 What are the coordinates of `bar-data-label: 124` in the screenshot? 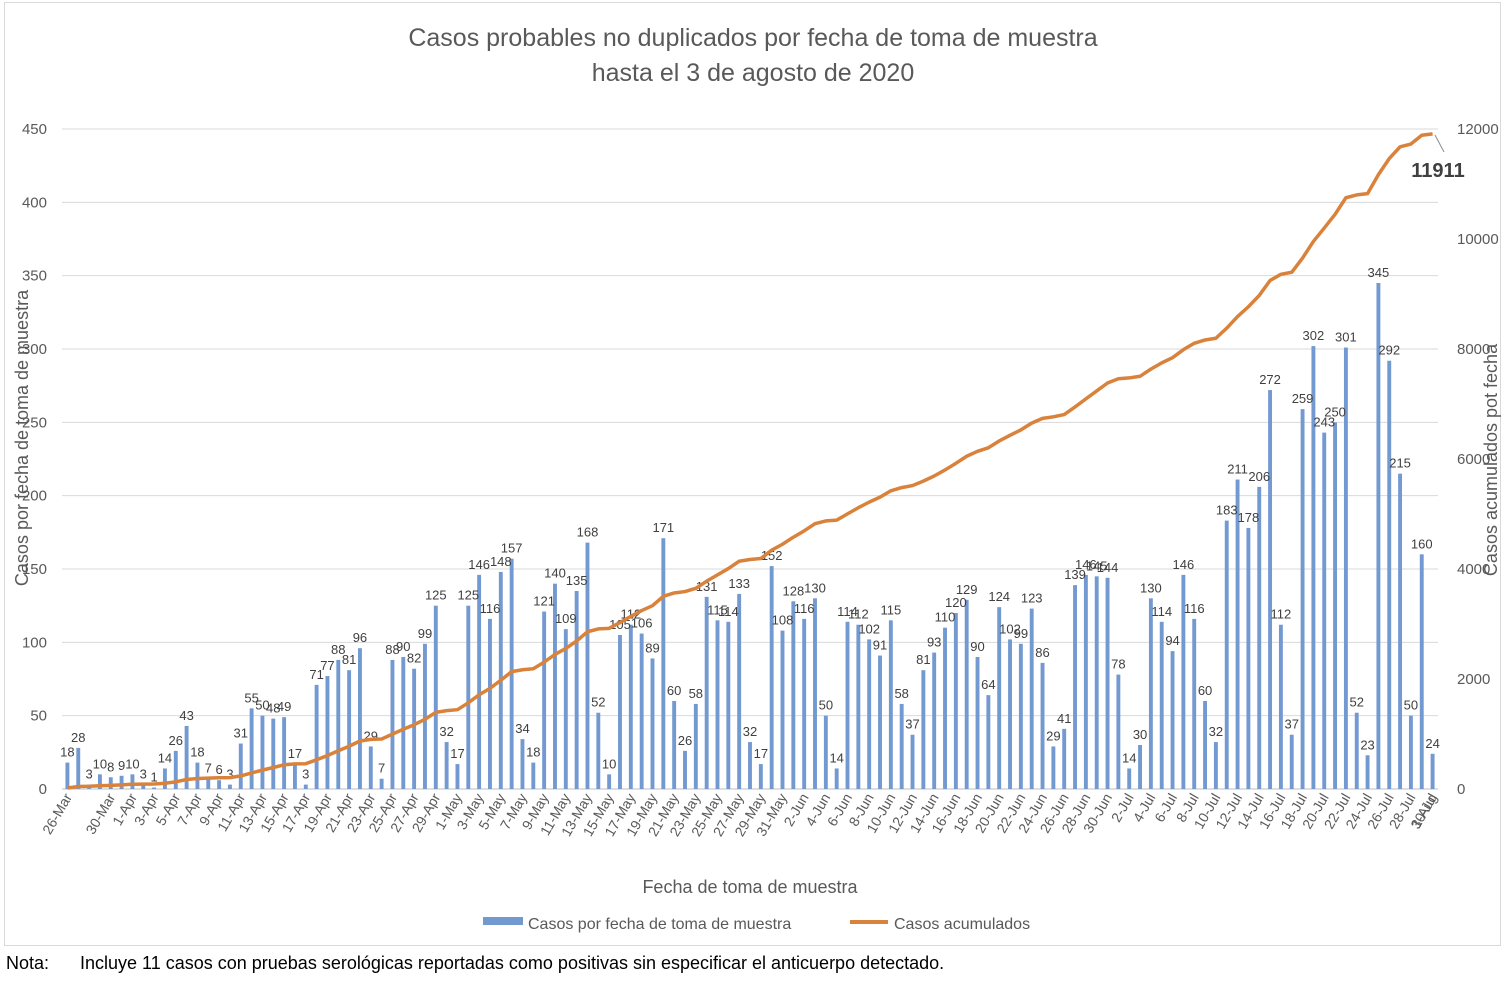 It's located at (999, 596).